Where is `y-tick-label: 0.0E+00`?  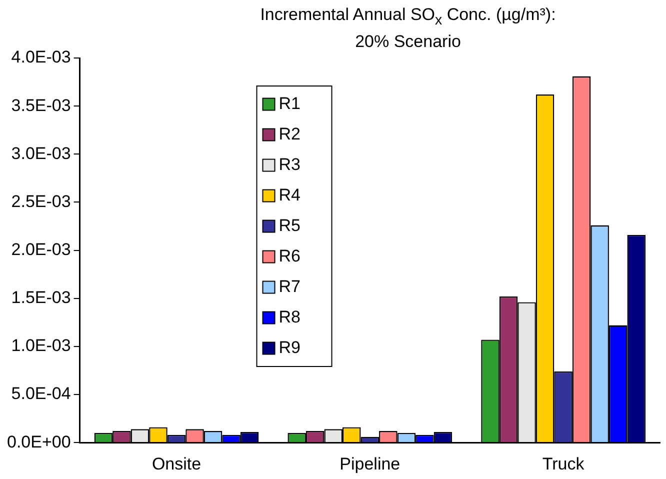 y-tick-label: 0.0E+00 is located at coordinates (38, 442).